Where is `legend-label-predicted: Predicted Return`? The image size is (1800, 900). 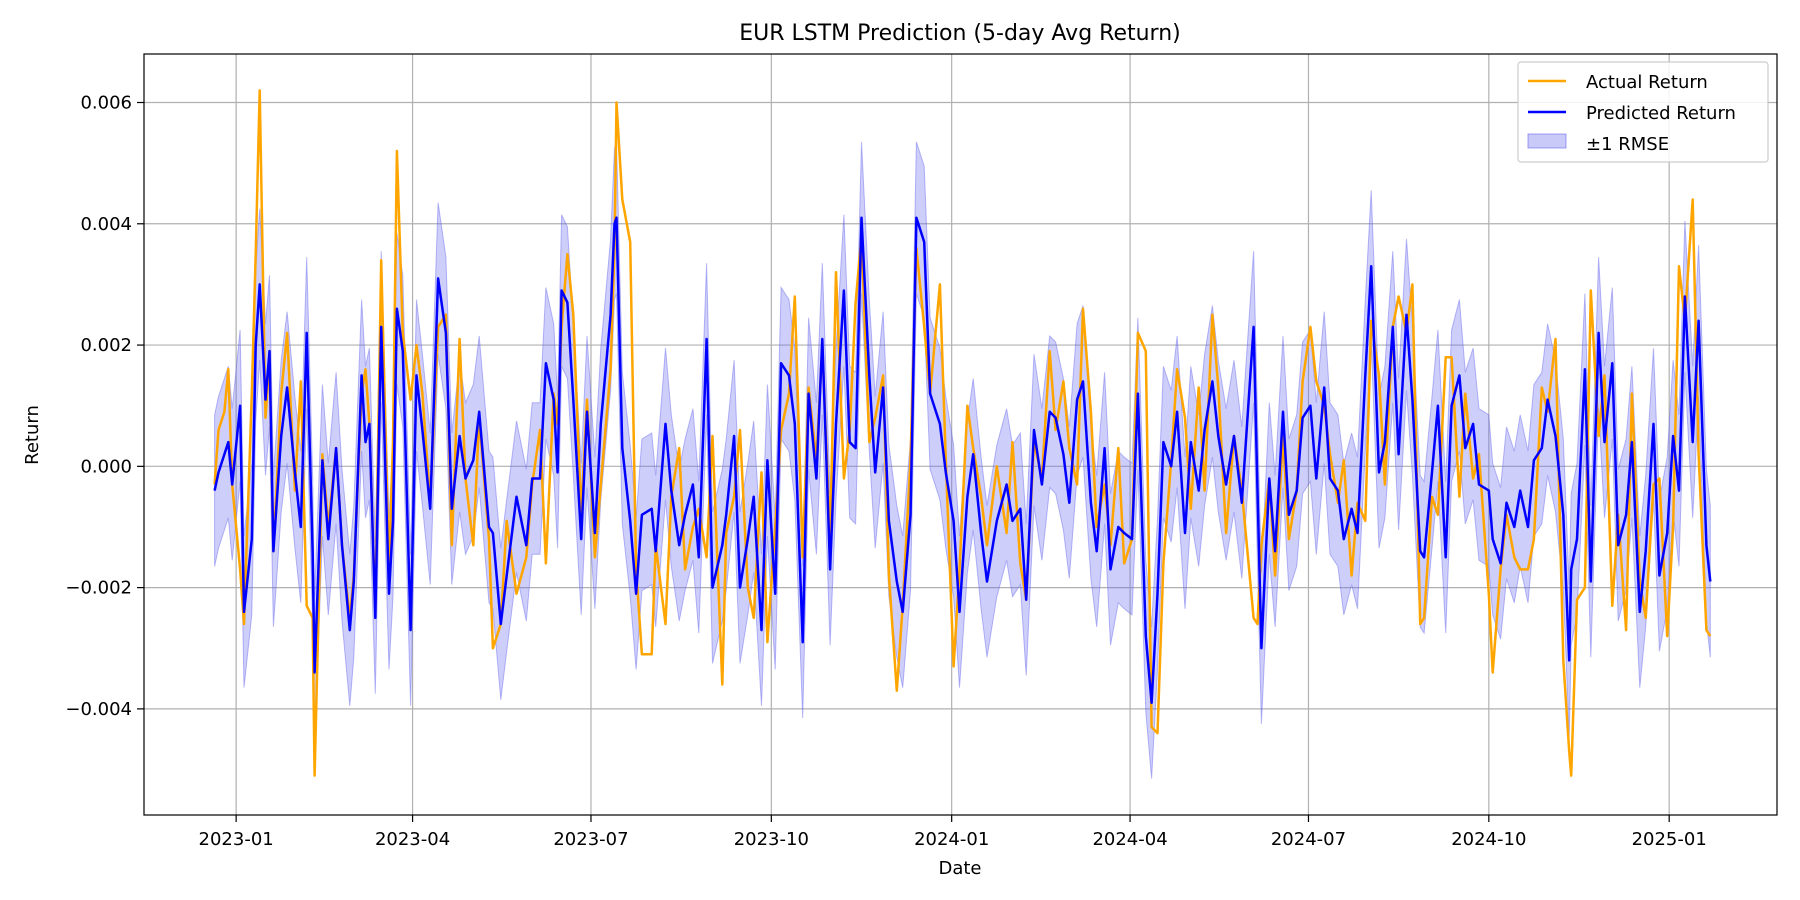
legend-label-predicted: Predicted Return is located at coordinates (1661, 113).